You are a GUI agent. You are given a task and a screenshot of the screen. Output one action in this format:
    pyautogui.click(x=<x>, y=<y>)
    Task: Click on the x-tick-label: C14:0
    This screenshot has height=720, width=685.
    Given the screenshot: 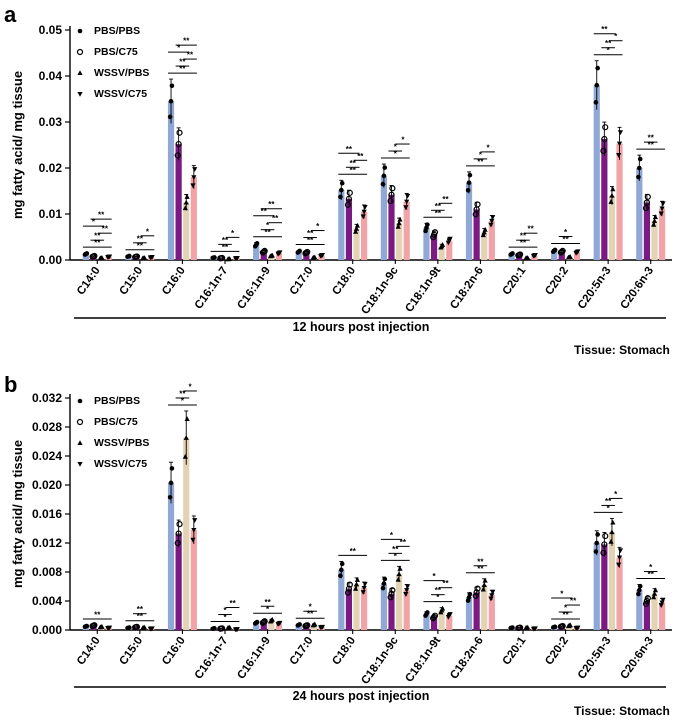 What is the action you would take?
    pyautogui.click(x=89, y=651)
    